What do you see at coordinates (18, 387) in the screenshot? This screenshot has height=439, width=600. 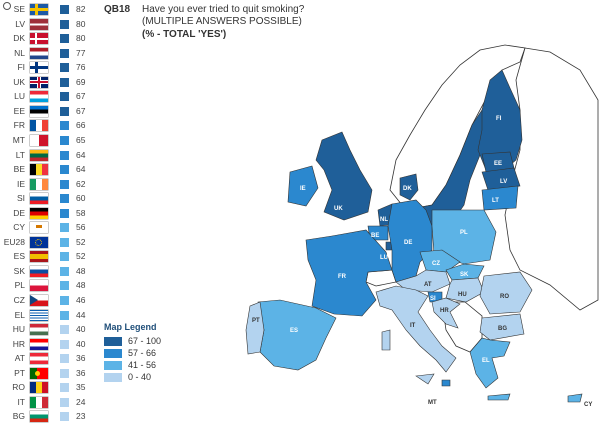 I see `ranking-country-code: RO` at bounding box center [18, 387].